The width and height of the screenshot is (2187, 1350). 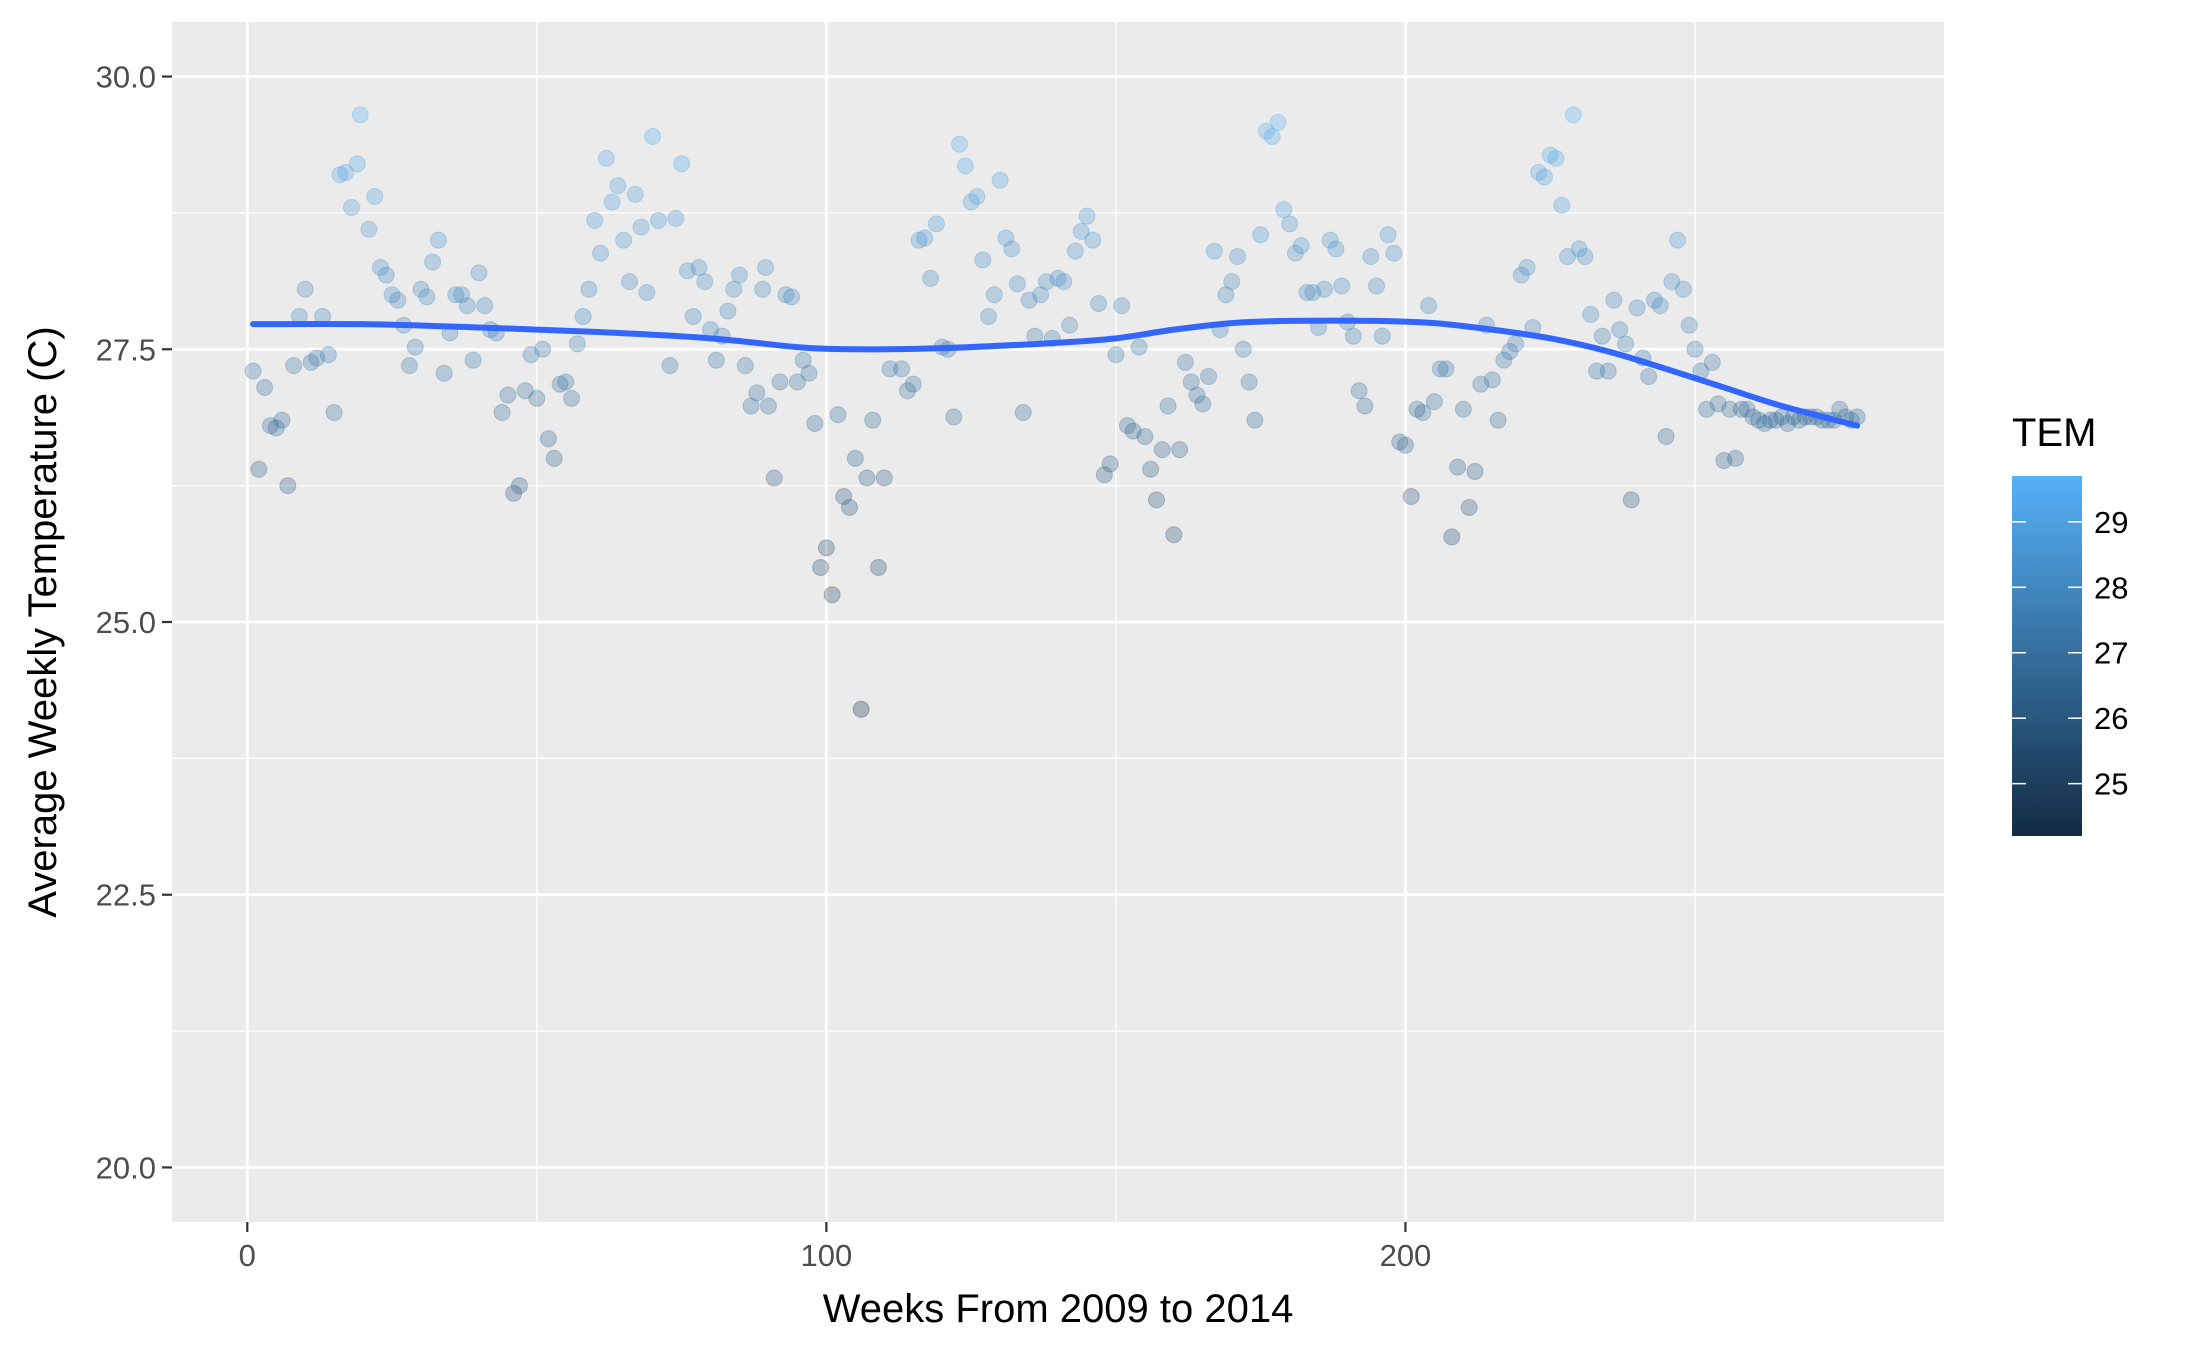 What do you see at coordinates (2111, 653) in the screenshot?
I see `legend-tick-label: 27` at bounding box center [2111, 653].